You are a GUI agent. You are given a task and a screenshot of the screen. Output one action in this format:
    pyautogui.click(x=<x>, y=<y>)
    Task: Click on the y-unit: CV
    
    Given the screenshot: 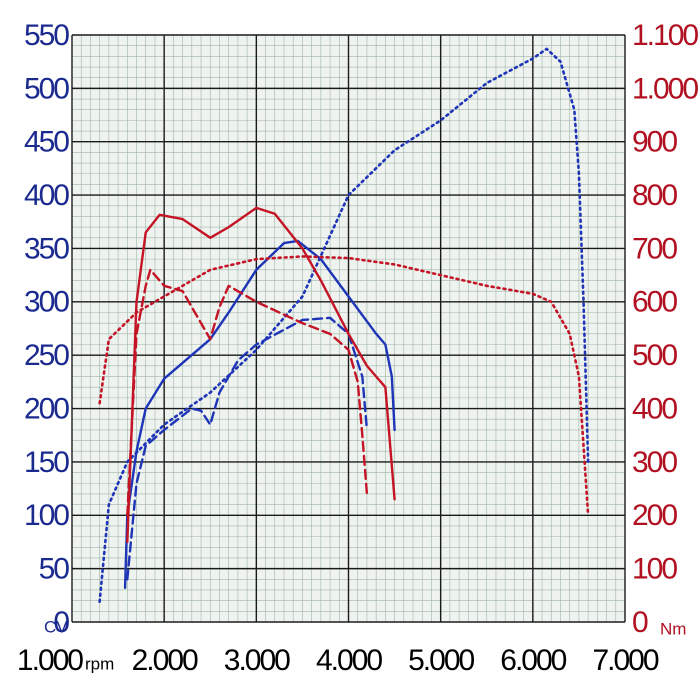 What is the action you would take?
    pyautogui.click(x=56, y=626)
    